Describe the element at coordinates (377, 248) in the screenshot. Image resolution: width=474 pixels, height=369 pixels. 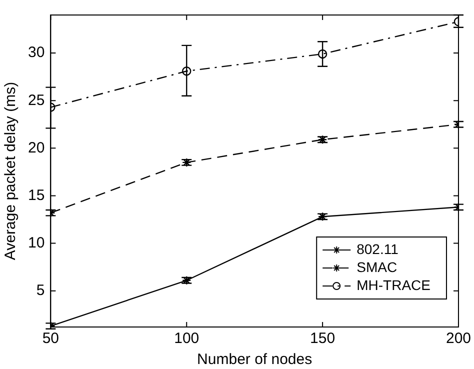
I see `legend-label: 802.11` at that location.